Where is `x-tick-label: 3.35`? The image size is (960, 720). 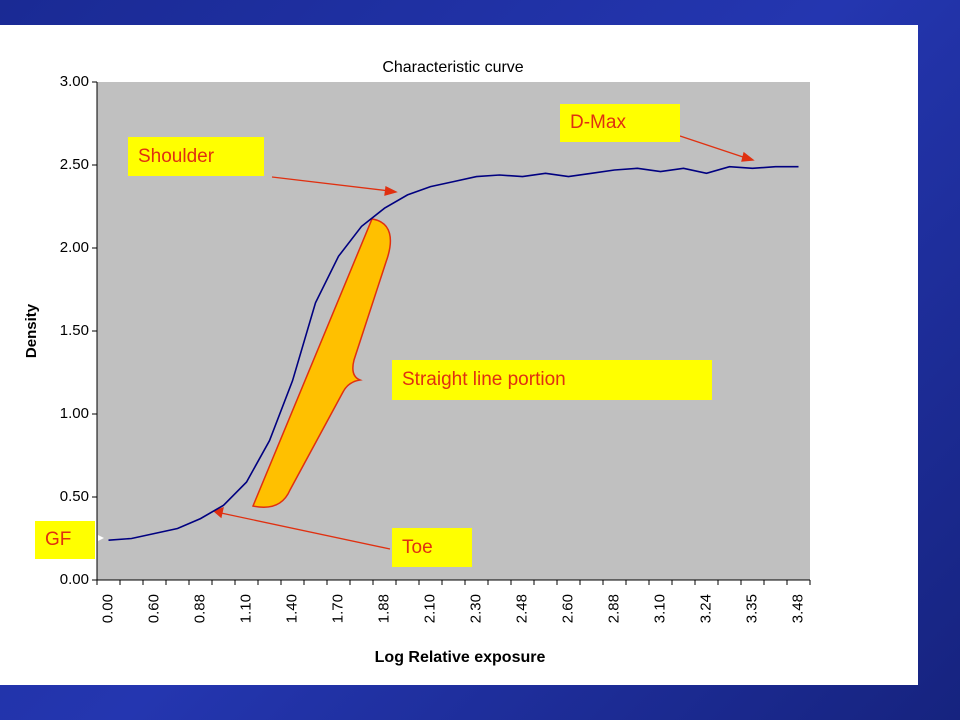 x-tick-label: 3.35 is located at coordinates (751, 608).